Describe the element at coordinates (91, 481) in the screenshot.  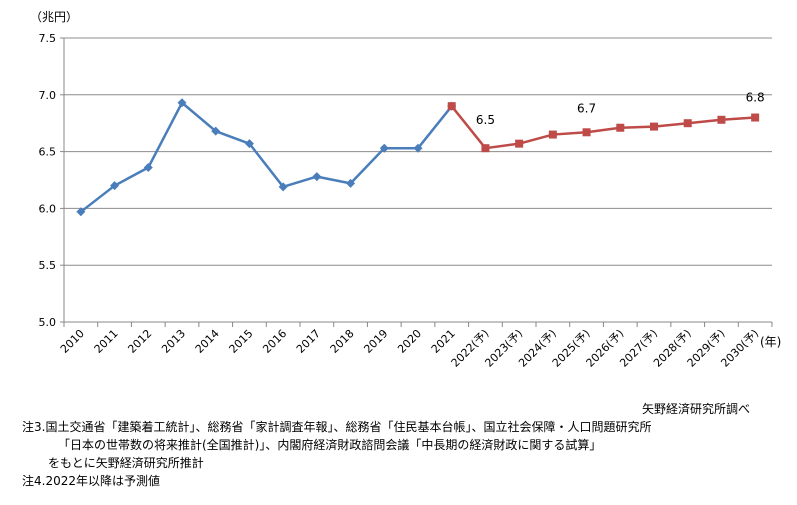
I see `footnote-line: 注4.2022年以降は予測値` at that location.